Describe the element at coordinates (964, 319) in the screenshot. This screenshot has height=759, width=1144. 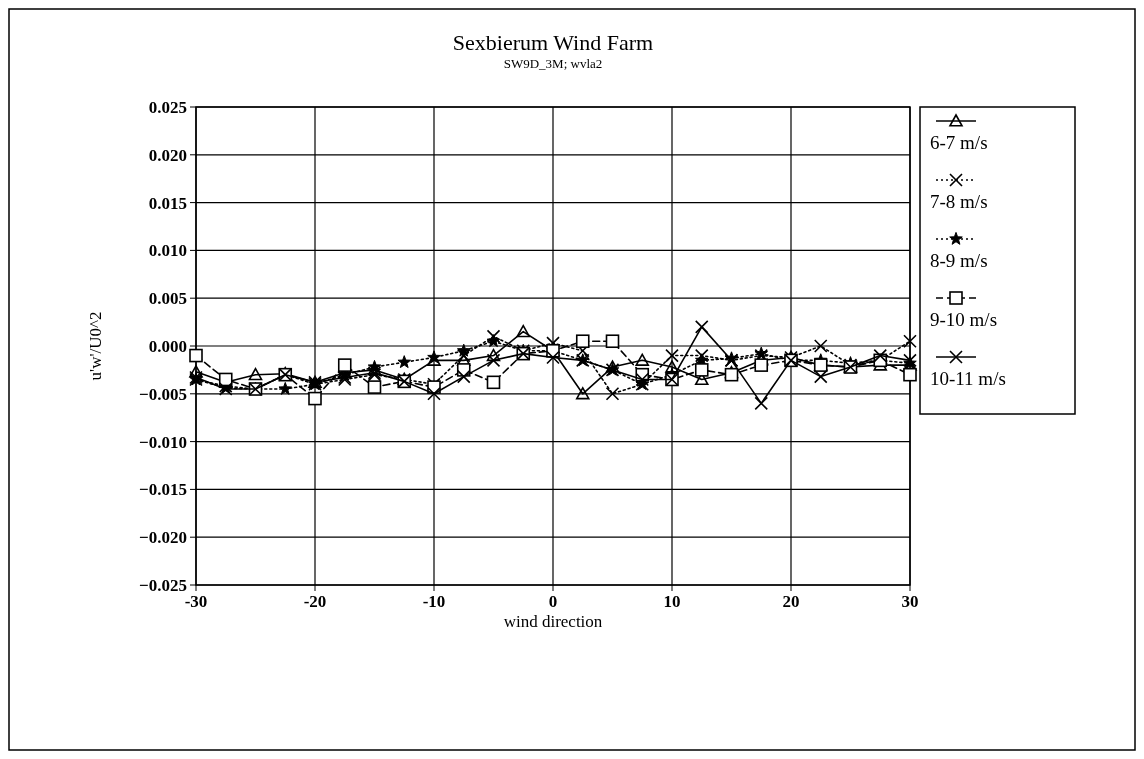
I see `legend-label: 9-10 m/s` at that location.